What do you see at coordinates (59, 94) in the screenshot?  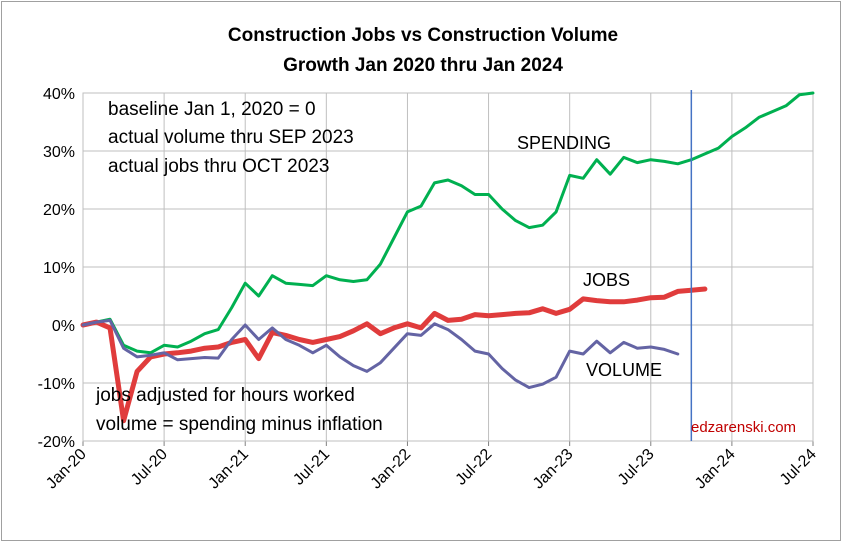 I see `y-tick-label: 40%` at bounding box center [59, 94].